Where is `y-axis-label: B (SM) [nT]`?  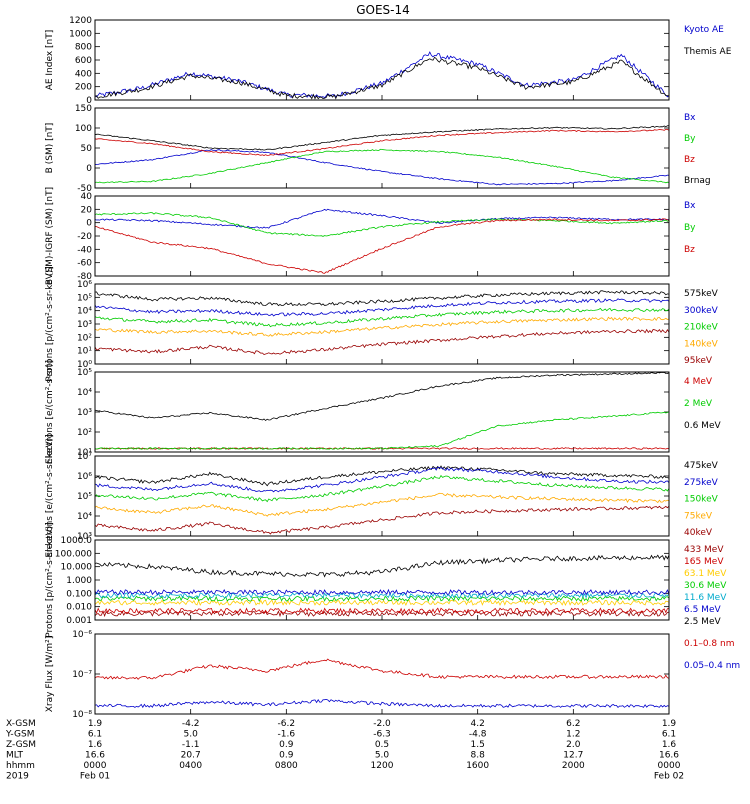
y-axis-label: B (SM) [nT] is located at coordinates (50, 148).